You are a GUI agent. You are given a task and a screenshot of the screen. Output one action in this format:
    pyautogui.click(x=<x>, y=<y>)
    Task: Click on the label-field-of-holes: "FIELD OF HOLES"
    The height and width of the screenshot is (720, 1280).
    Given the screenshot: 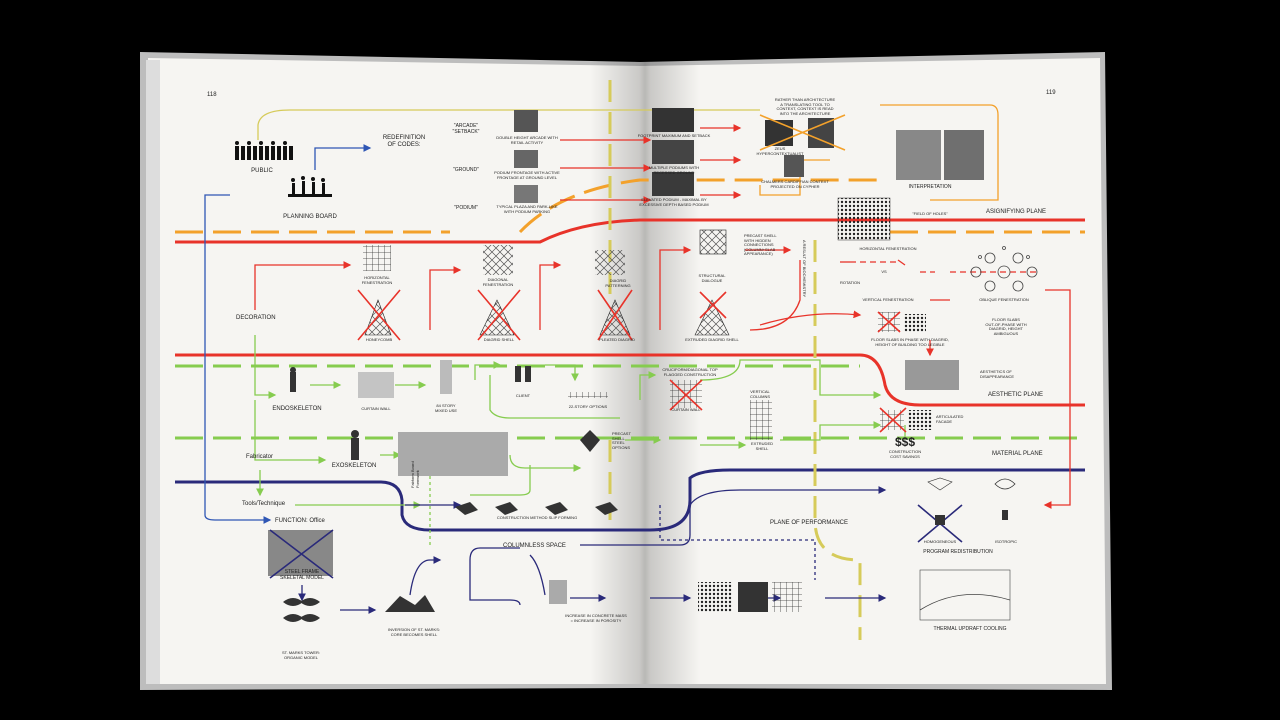 What is the action you would take?
    pyautogui.click(x=930, y=213)
    